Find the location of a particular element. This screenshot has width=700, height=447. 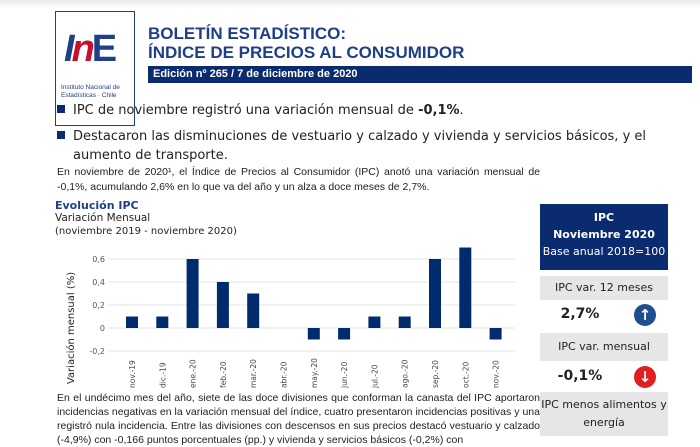

x-tick-label: feb.-20 is located at coordinates (223, 374).